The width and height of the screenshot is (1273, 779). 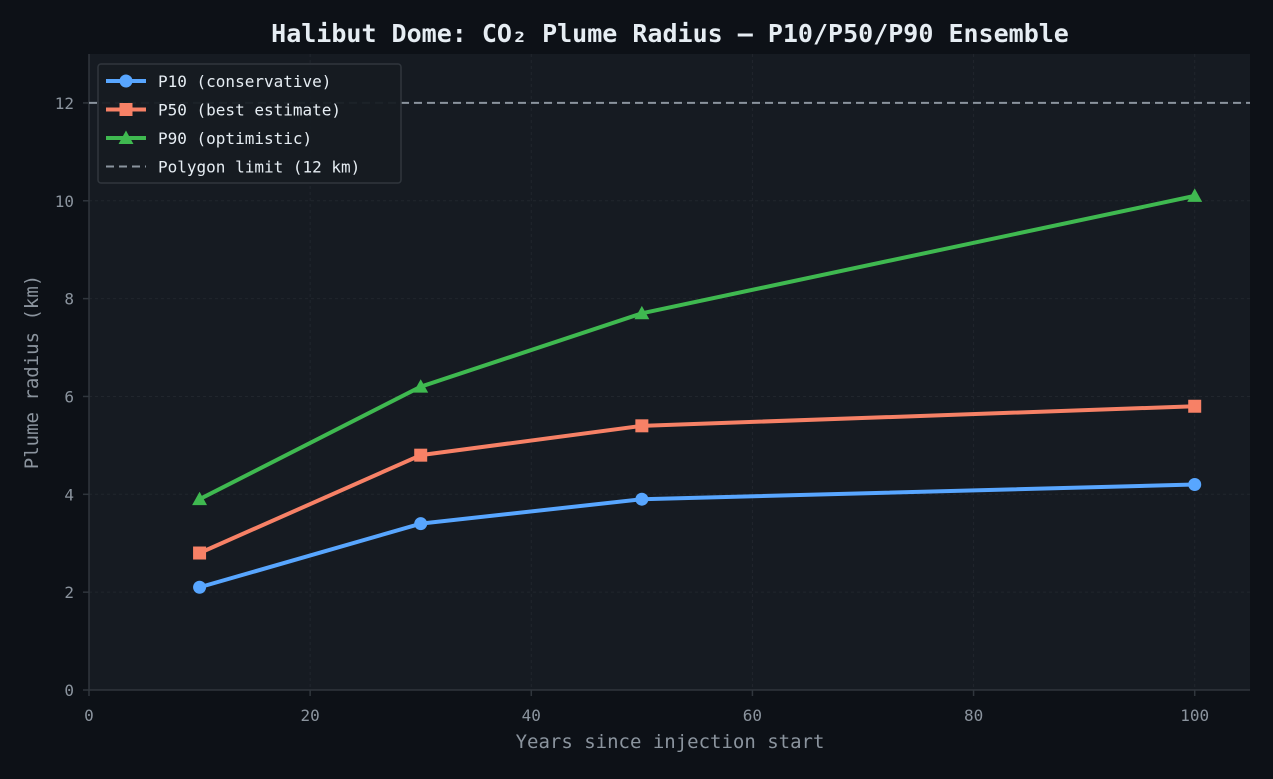 What do you see at coordinates (69, 299) in the screenshot?
I see `y-tick-label: 8` at bounding box center [69, 299].